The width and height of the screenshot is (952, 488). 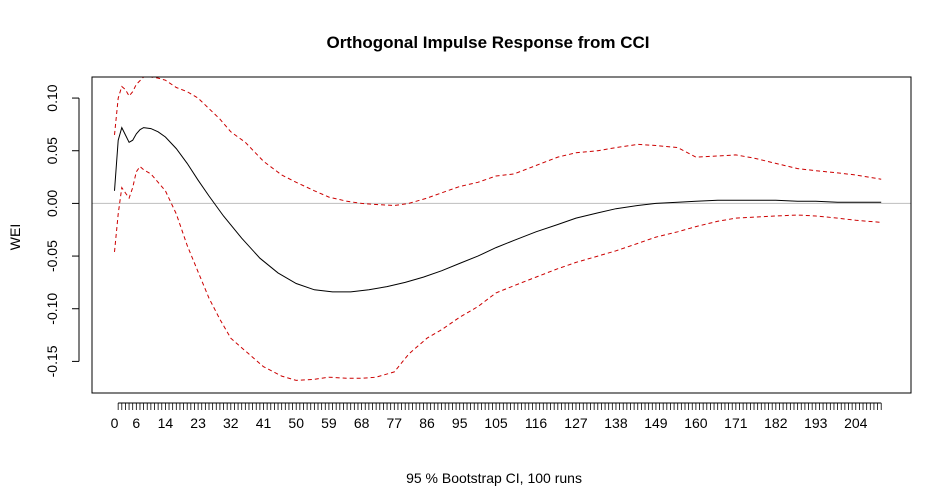 I want to click on y-tick-label: -0.10, so click(x=52, y=309).